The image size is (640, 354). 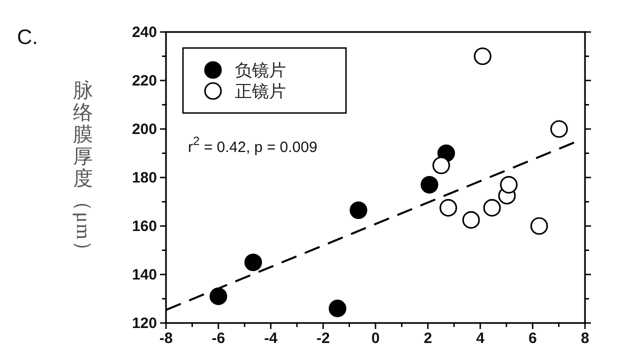 I want to click on y-tick-label: 240, so click(x=144, y=32).